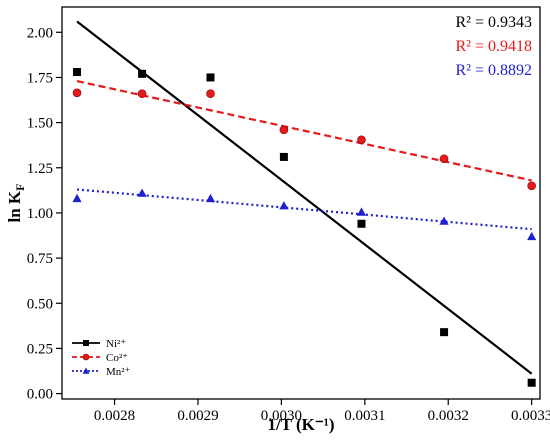 The width and height of the screenshot is (550, 441). What do you see at coordinates (40, 78) in the screenshot?
I see `y-tick-label: 1.75` at bounding box center [40, 78].